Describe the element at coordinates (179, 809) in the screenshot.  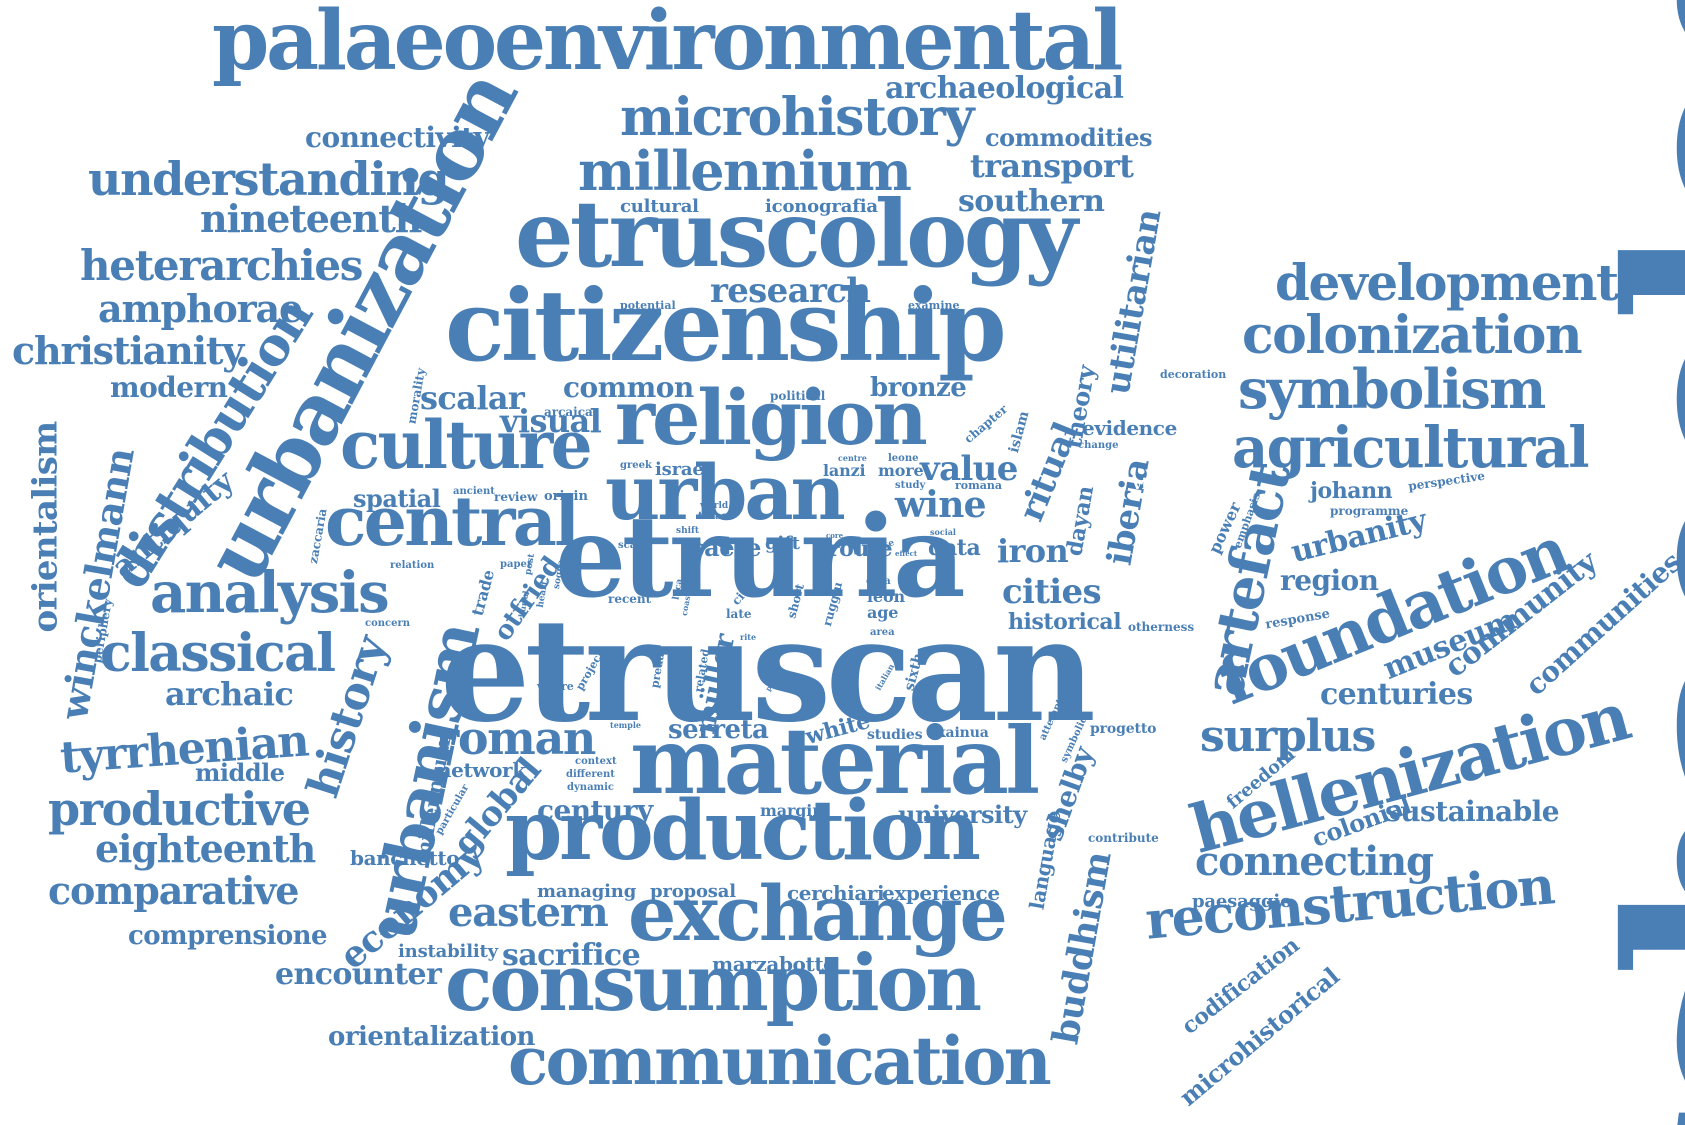
I see `word-productive: productive` at that location.